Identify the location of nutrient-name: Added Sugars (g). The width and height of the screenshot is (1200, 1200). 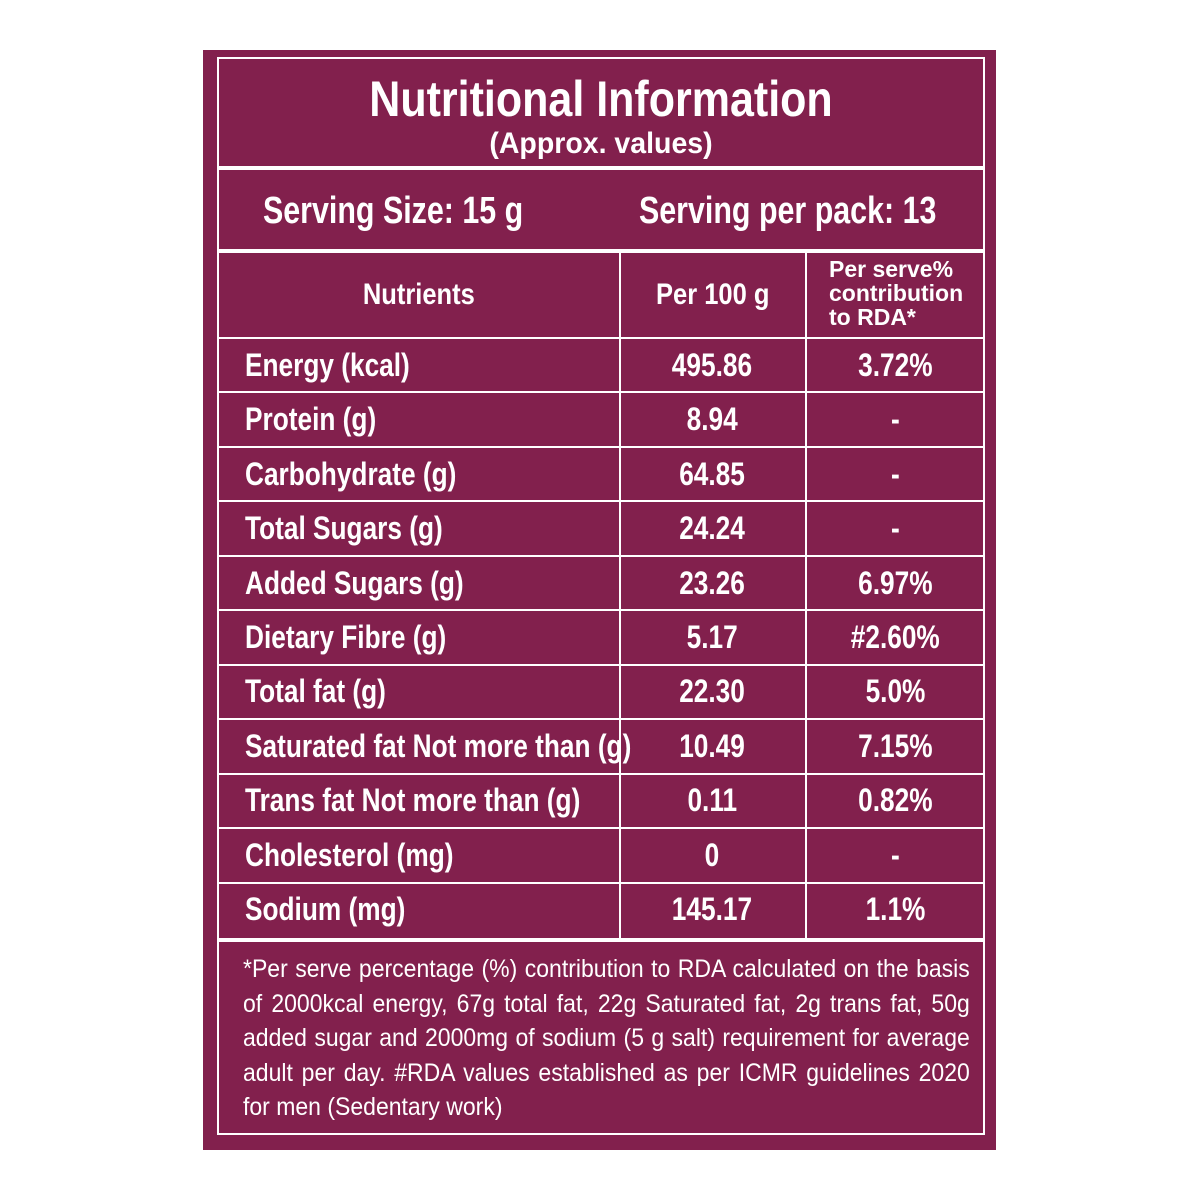
(378, 583).